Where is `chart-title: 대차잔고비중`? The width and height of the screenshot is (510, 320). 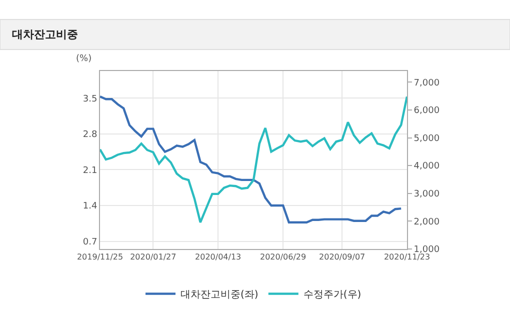
chart-title: 대차잔고비중 is located at coordinates (45, 34).